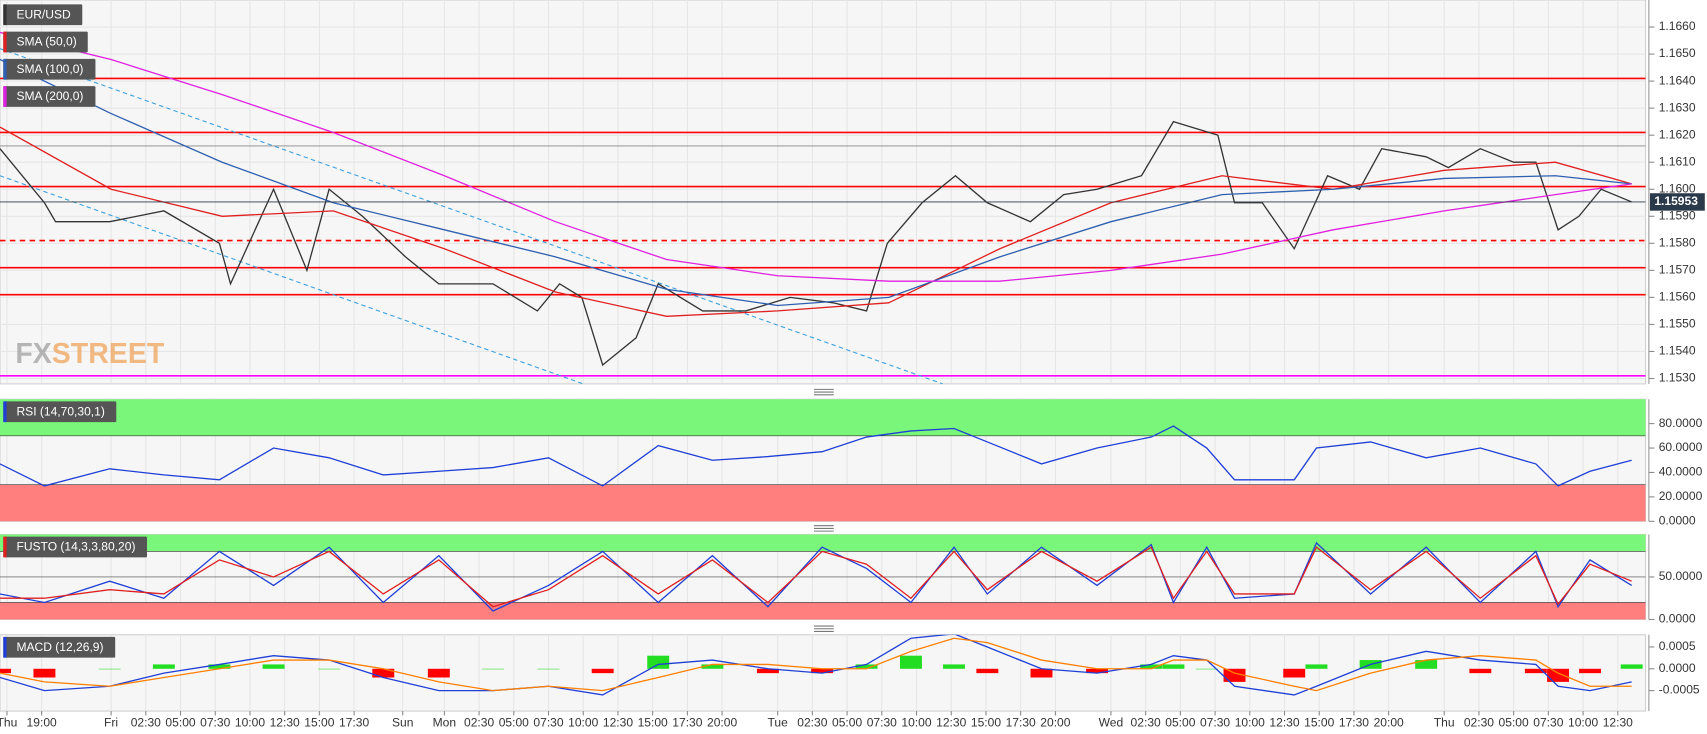  I want to click on plot-area, so click(823, 577).